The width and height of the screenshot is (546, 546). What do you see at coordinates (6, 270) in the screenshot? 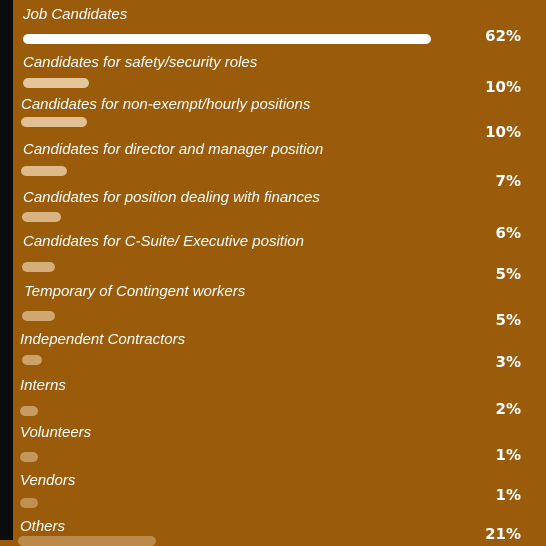
I see `left-edge-strip` at bounding box center [6, 270].